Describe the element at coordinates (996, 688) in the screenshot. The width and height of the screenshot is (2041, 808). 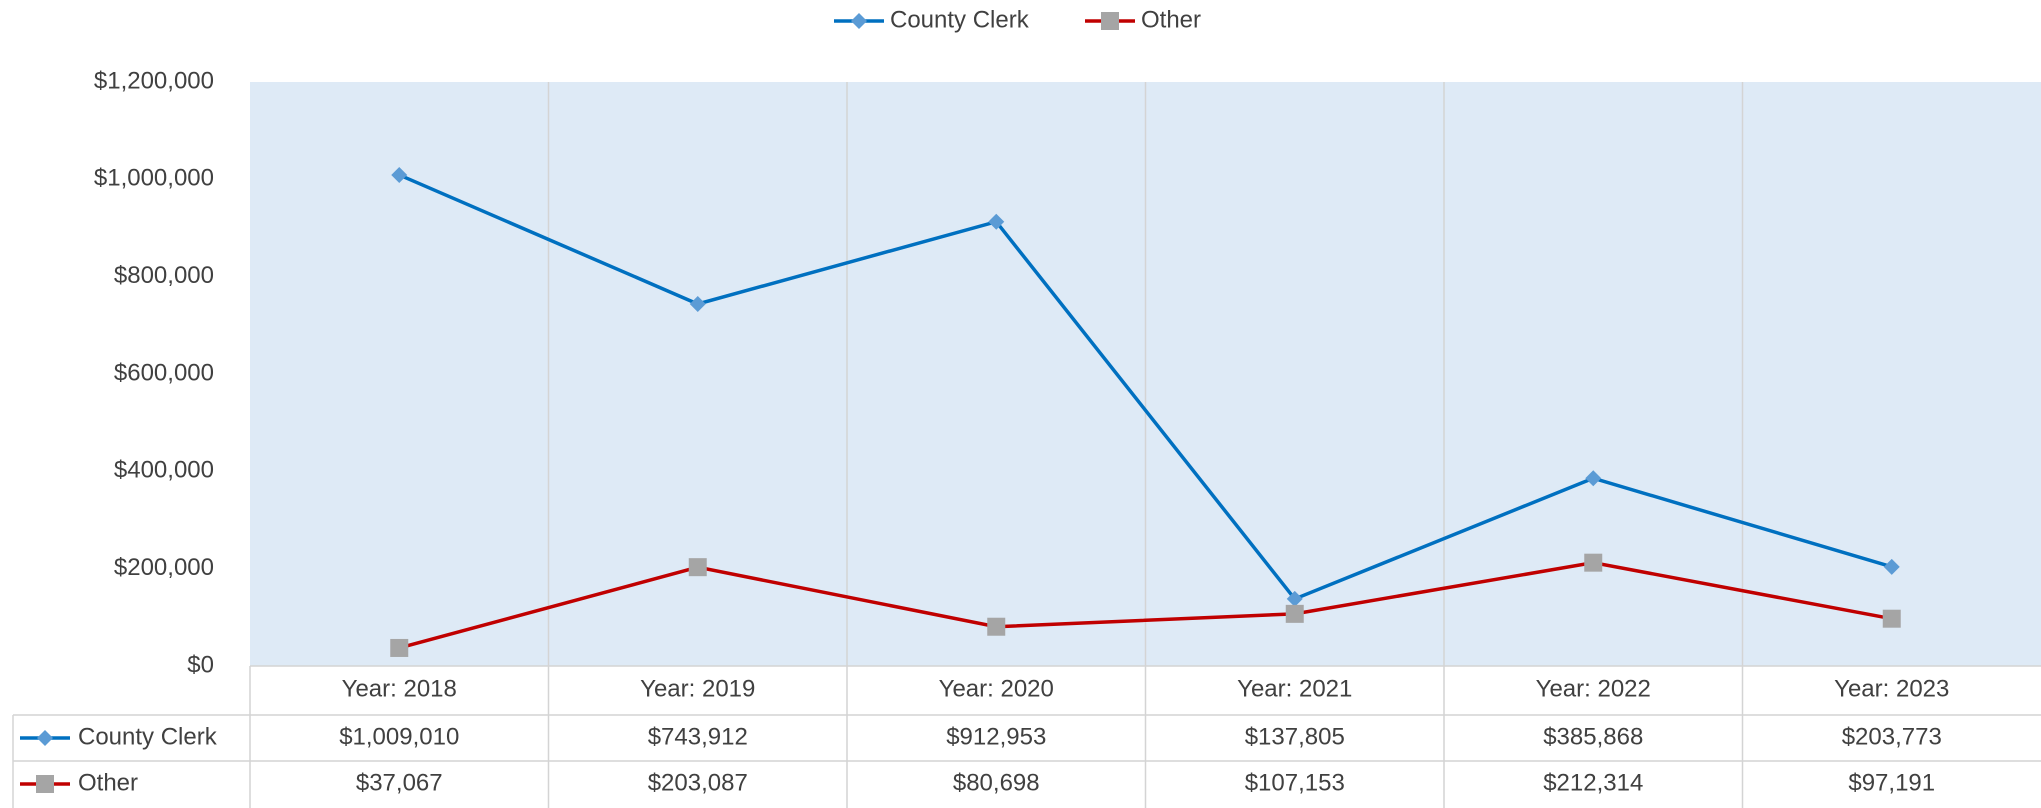
I see `x-tick-label: Year: 2020` at that location.